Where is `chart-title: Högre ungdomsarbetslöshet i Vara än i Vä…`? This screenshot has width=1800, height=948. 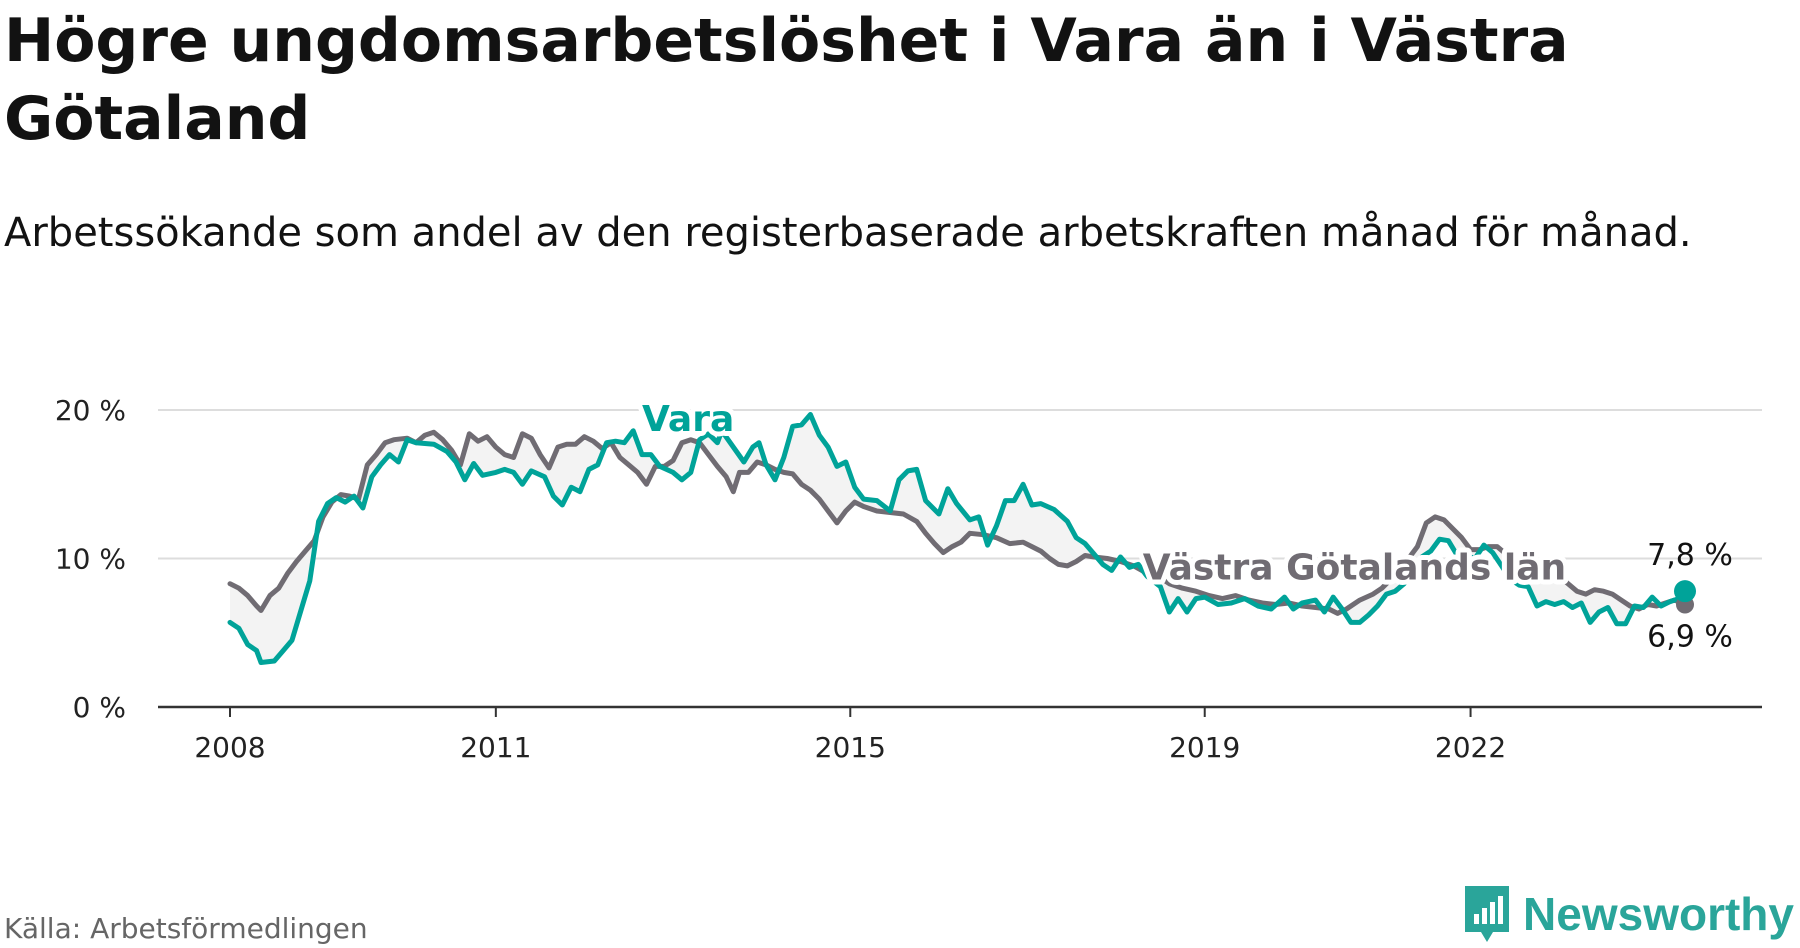 chart-title: Högre ungdomsarbetslöshet i Vara än i Vä… is located at coordinates (786, 80).